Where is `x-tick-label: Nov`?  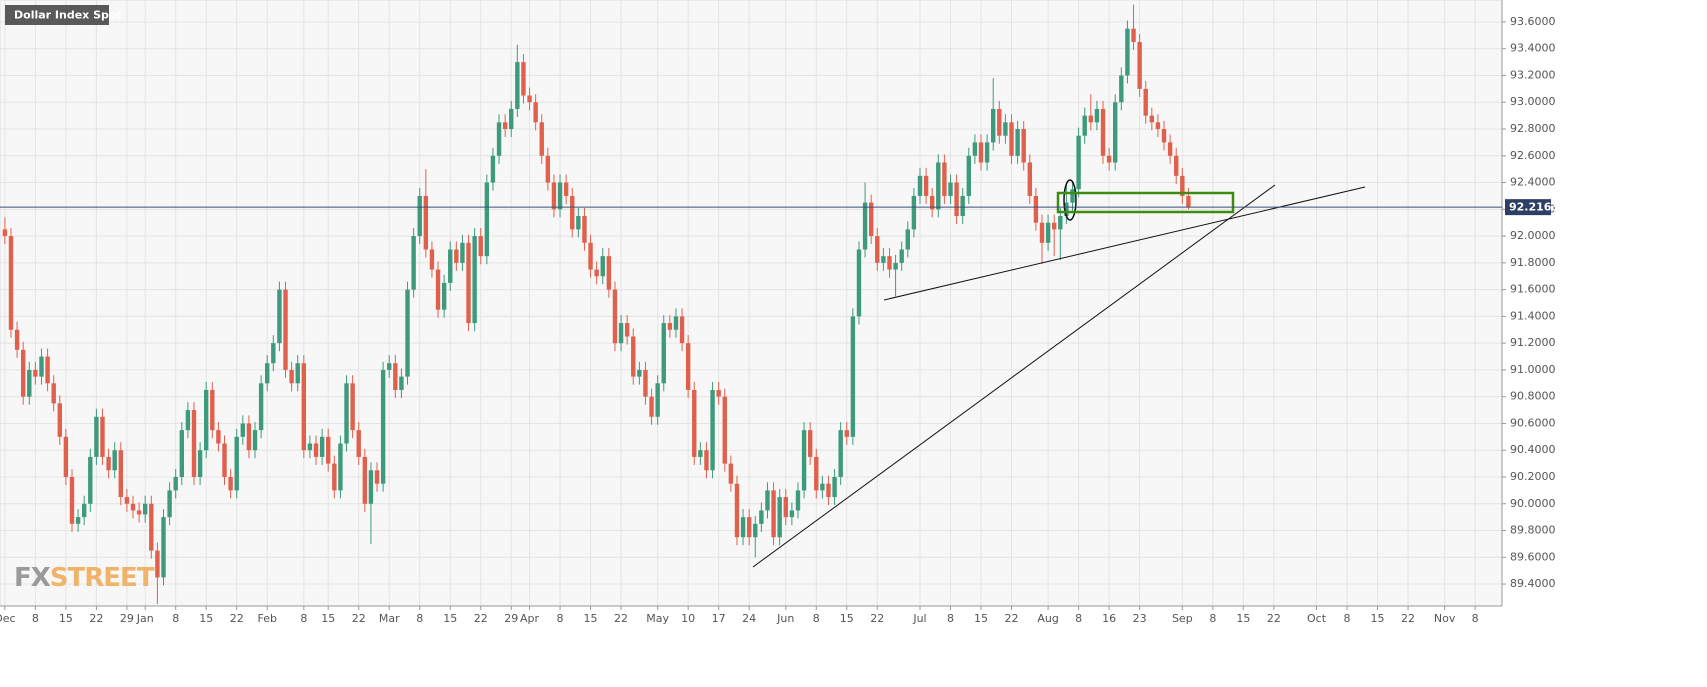 x-tick-label: Nov is located at coordinates (1445, 618).